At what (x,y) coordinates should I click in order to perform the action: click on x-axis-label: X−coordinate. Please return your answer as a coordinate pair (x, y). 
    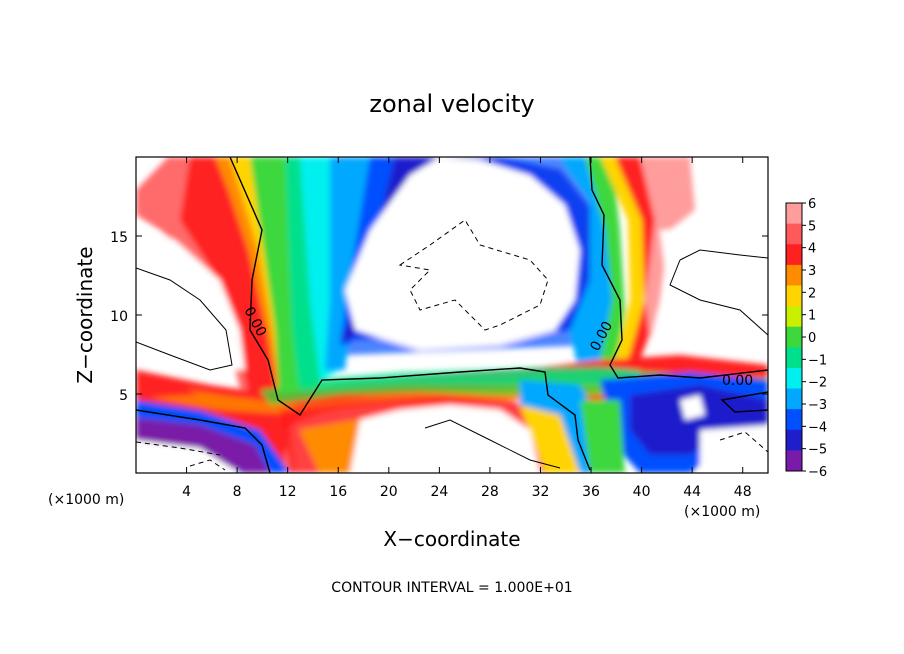
    Looking at the image, I should click on (451, 539).